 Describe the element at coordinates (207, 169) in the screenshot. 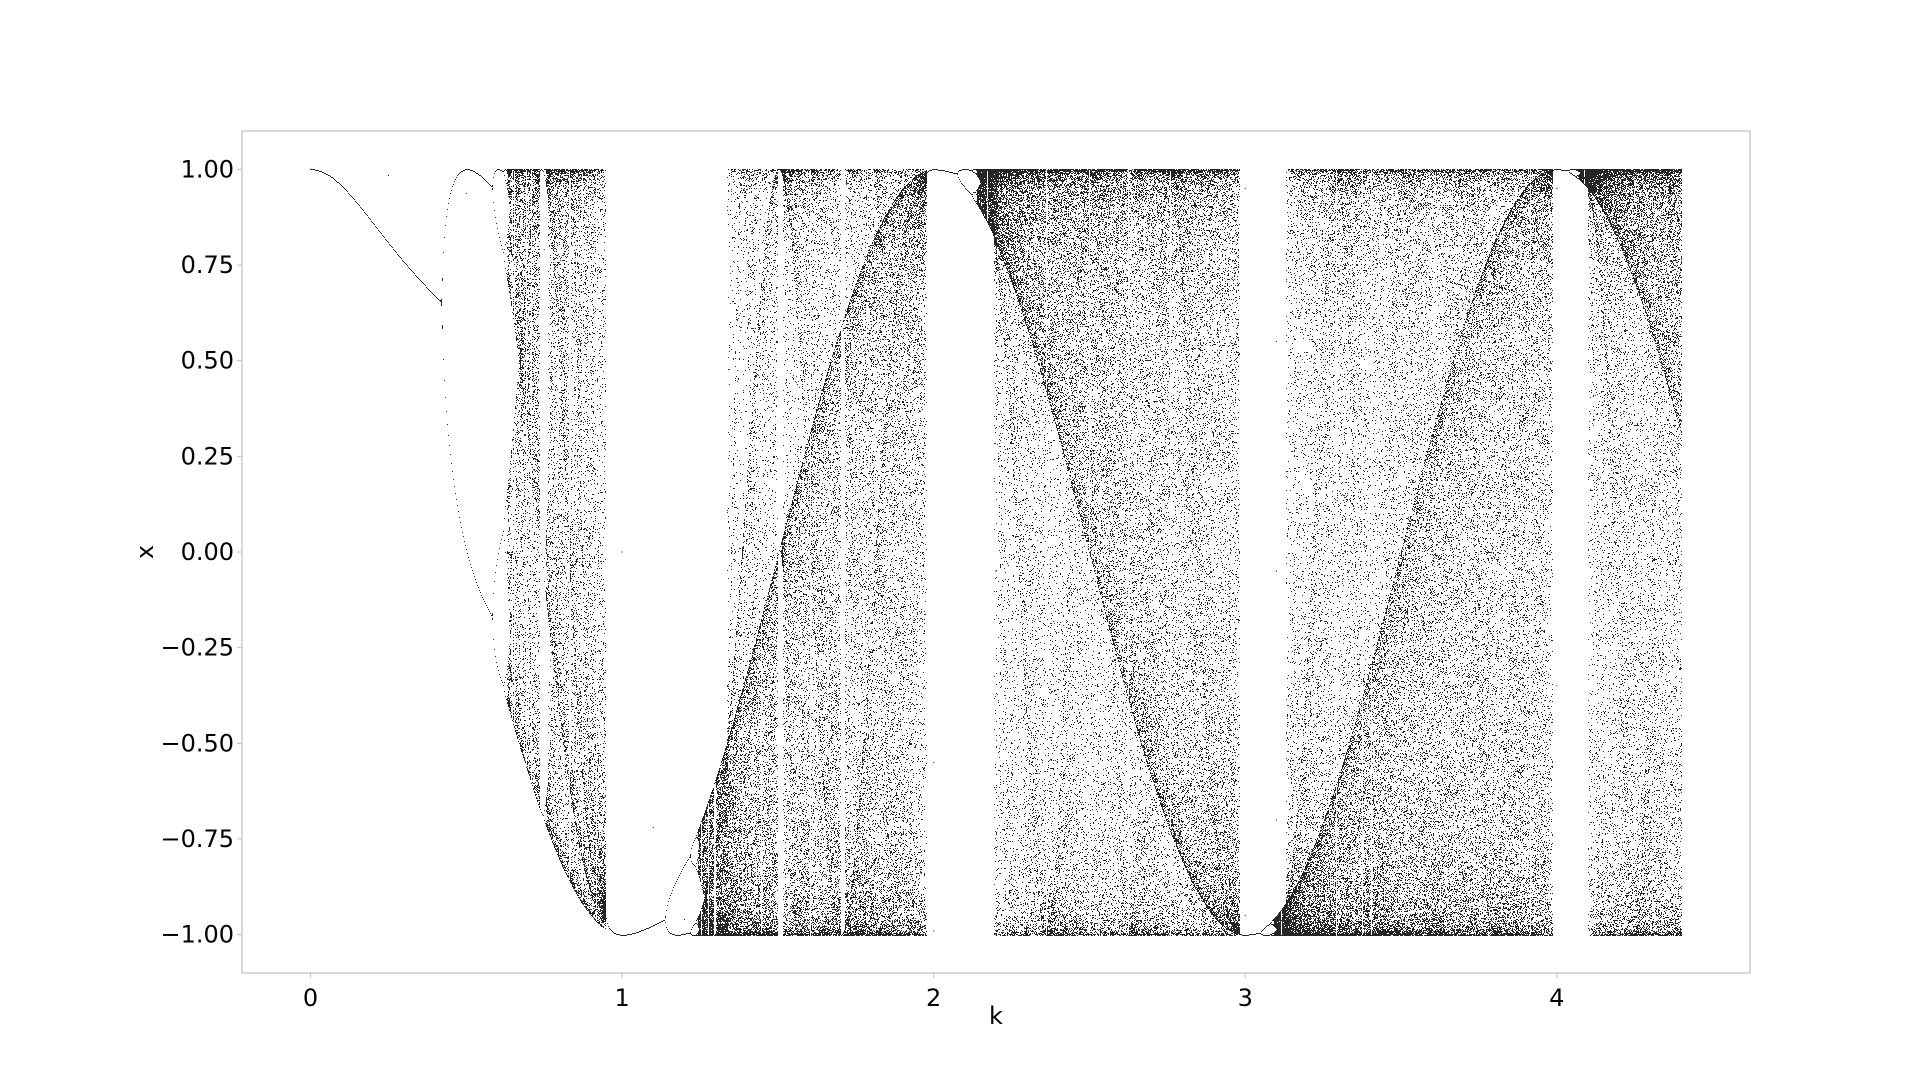

I see `y-tick-label: 1.00` at that location.